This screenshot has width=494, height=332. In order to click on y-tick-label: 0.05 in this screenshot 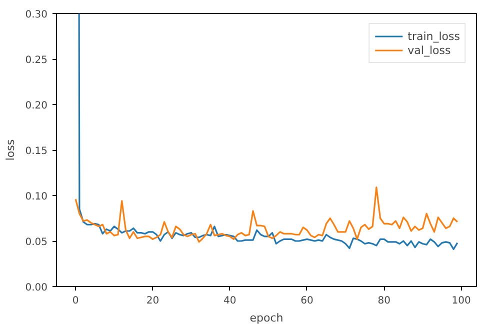, I will do `click(36, 242)`.